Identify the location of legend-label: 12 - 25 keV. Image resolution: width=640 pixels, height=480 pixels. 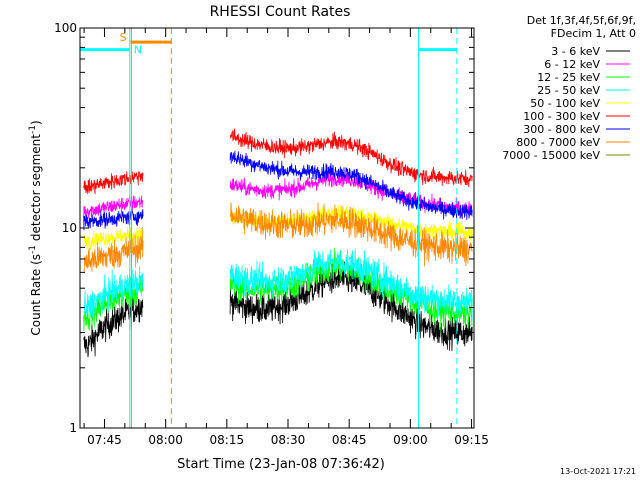
(568, 77).